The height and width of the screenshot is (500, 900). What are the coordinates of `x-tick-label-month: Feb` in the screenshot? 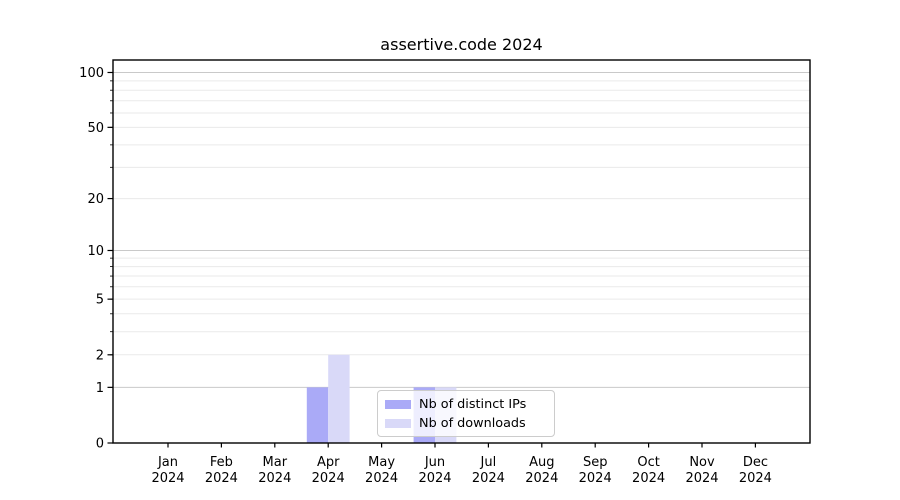 It's located at (221, 462).